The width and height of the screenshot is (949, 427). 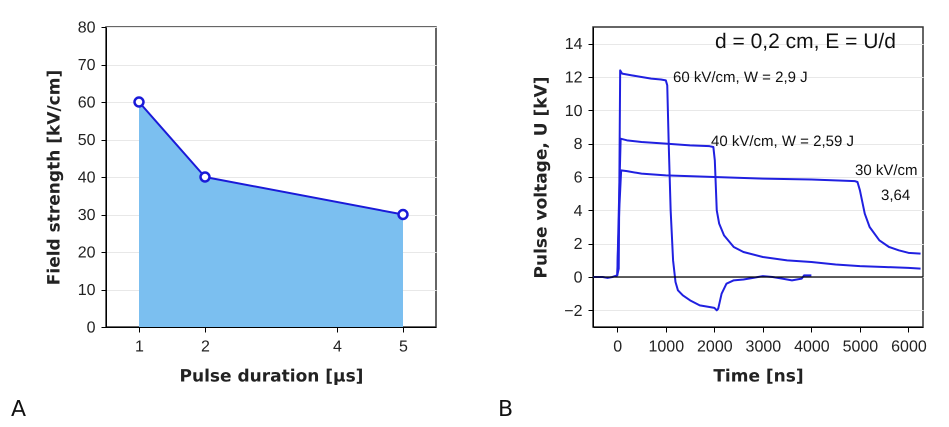 What do you see at coordinates (337, 347) in the screenshot?
I see `x-tick-label: 4` at bounding box center [337, 347].